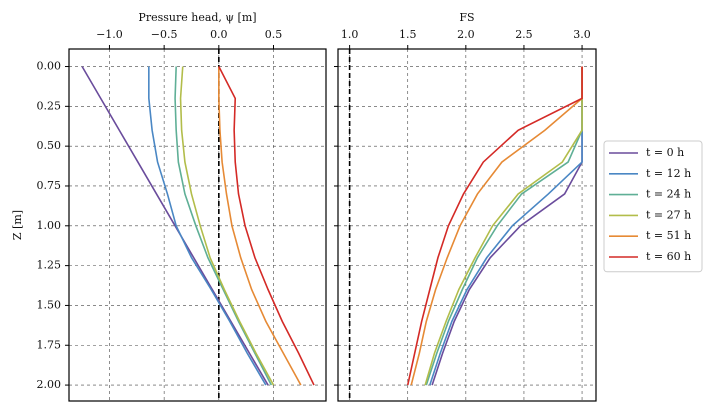  I want to click on y-tick-label: 1.50, so click(49, 304).